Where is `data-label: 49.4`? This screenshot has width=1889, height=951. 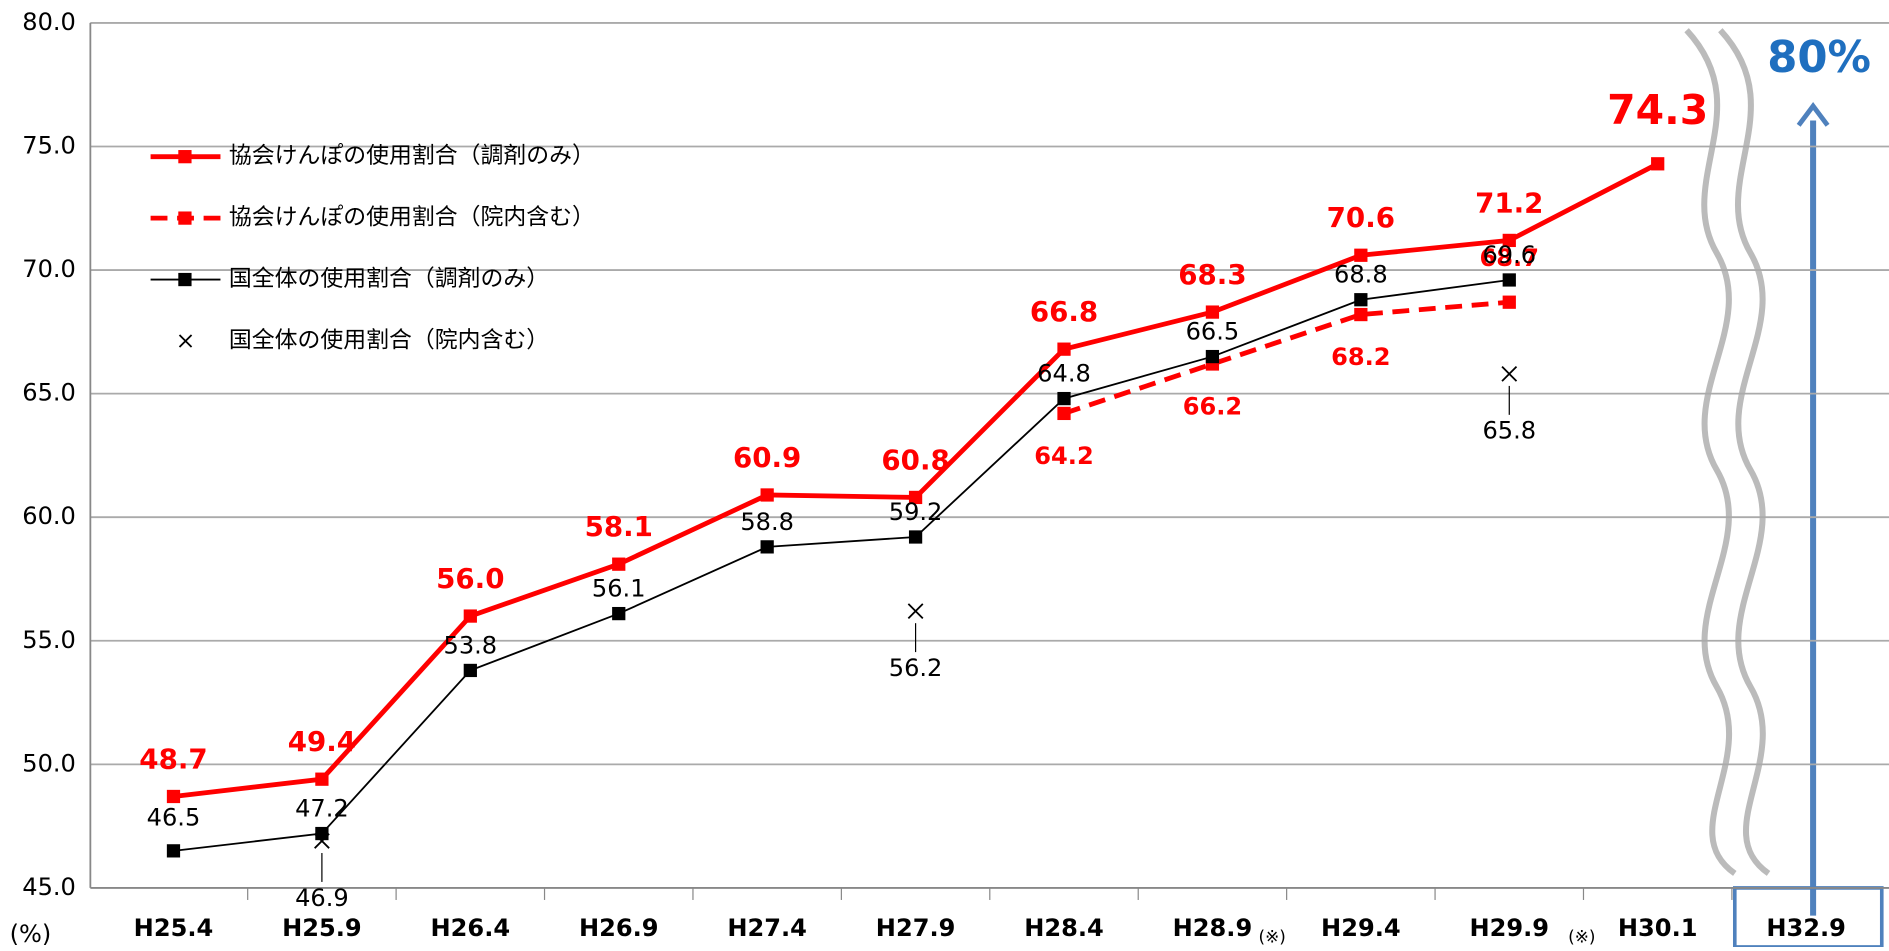
data-label: 49.4 is located at coordinates (322, 741).